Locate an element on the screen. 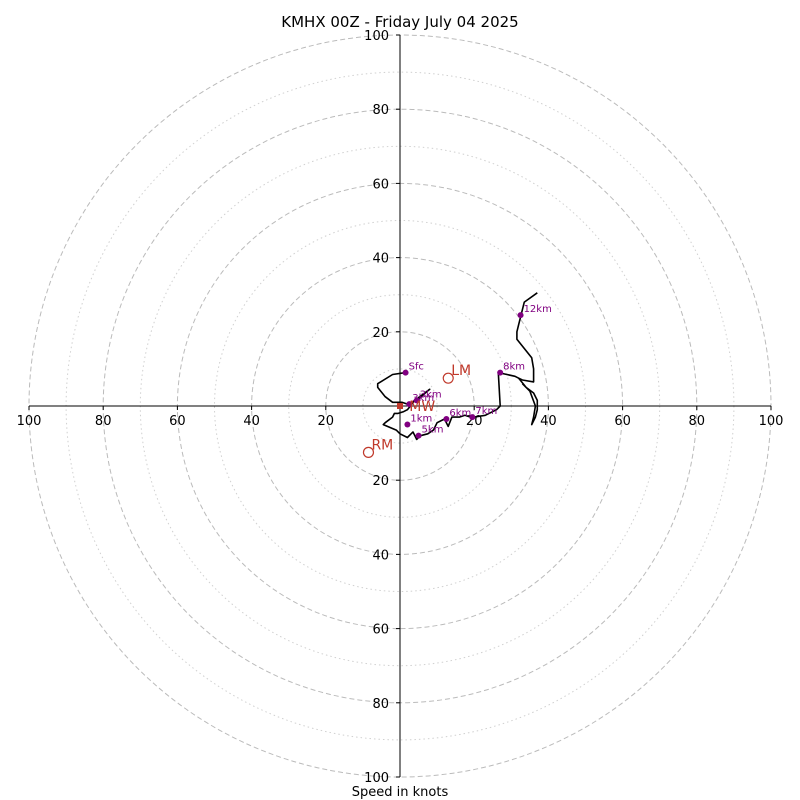 The width and height of the screenshot is (800, 800). wind-trace-loop is located at coordinates (528, 401).